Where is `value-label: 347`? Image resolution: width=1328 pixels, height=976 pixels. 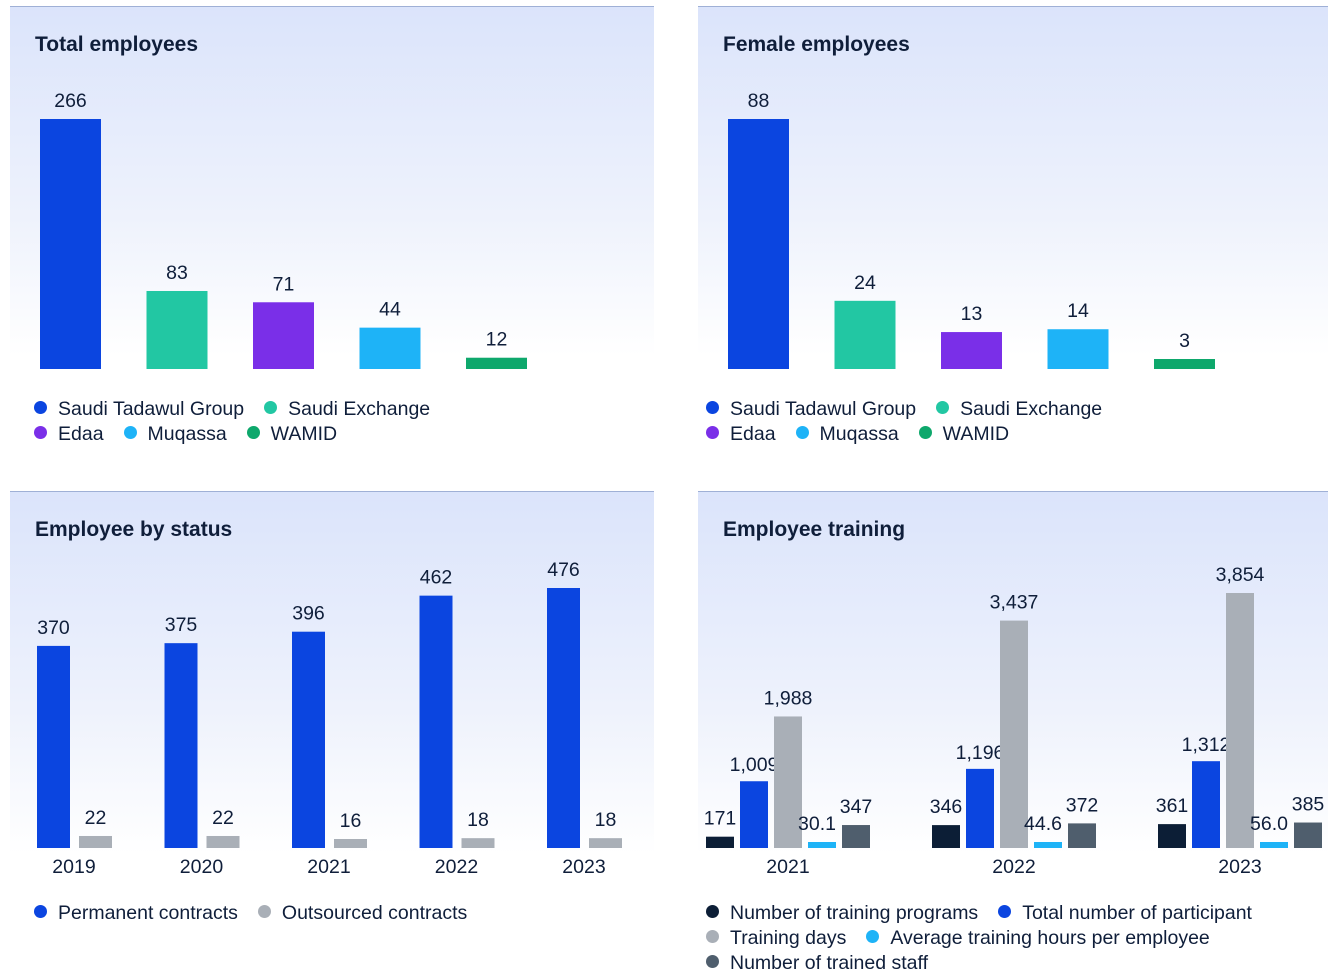 value-label: 347 is located at coordinates (856, 807).